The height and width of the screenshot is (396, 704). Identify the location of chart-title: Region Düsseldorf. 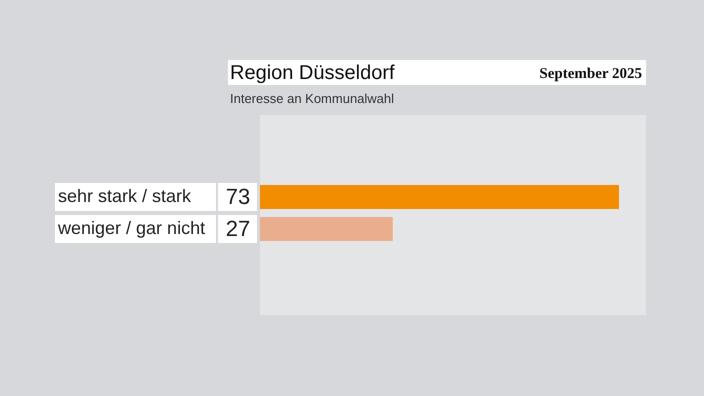
(312, 73).